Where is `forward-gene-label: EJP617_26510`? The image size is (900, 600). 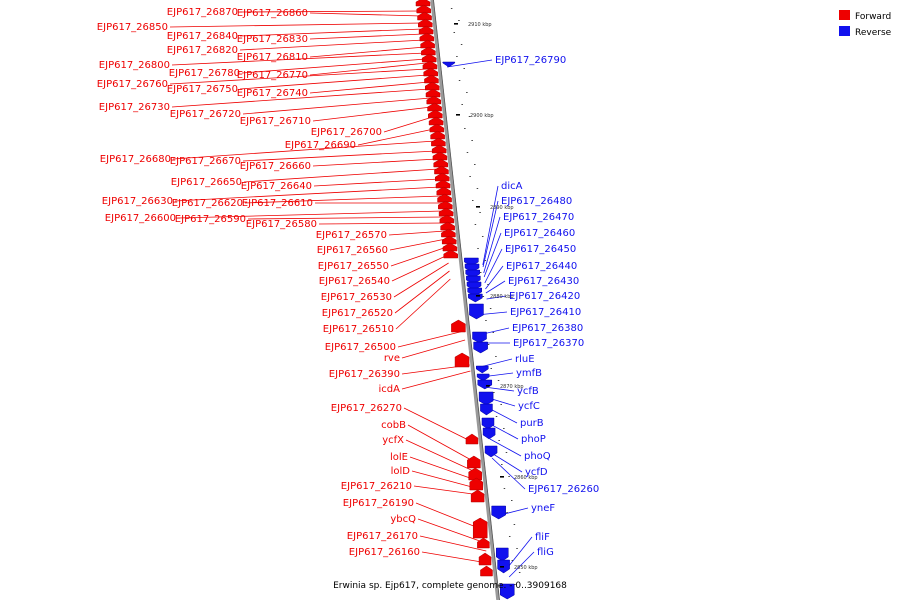 forward-gene-label: EJP617_26510 is located at coordinates (358, 329).